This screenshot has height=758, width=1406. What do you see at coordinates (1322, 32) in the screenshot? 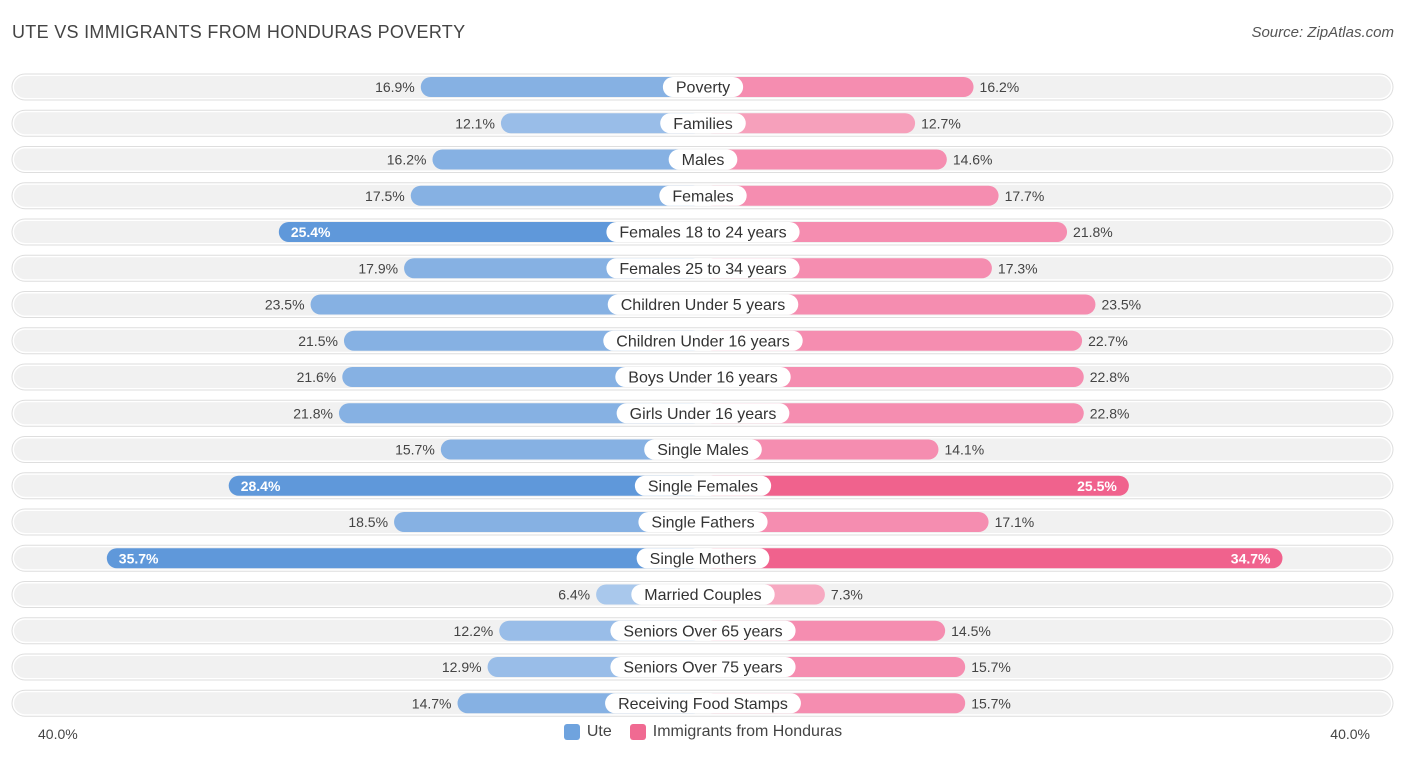
I see `chart-source: Source: ZipAtlas.com` at bounding box center [1322, 32].